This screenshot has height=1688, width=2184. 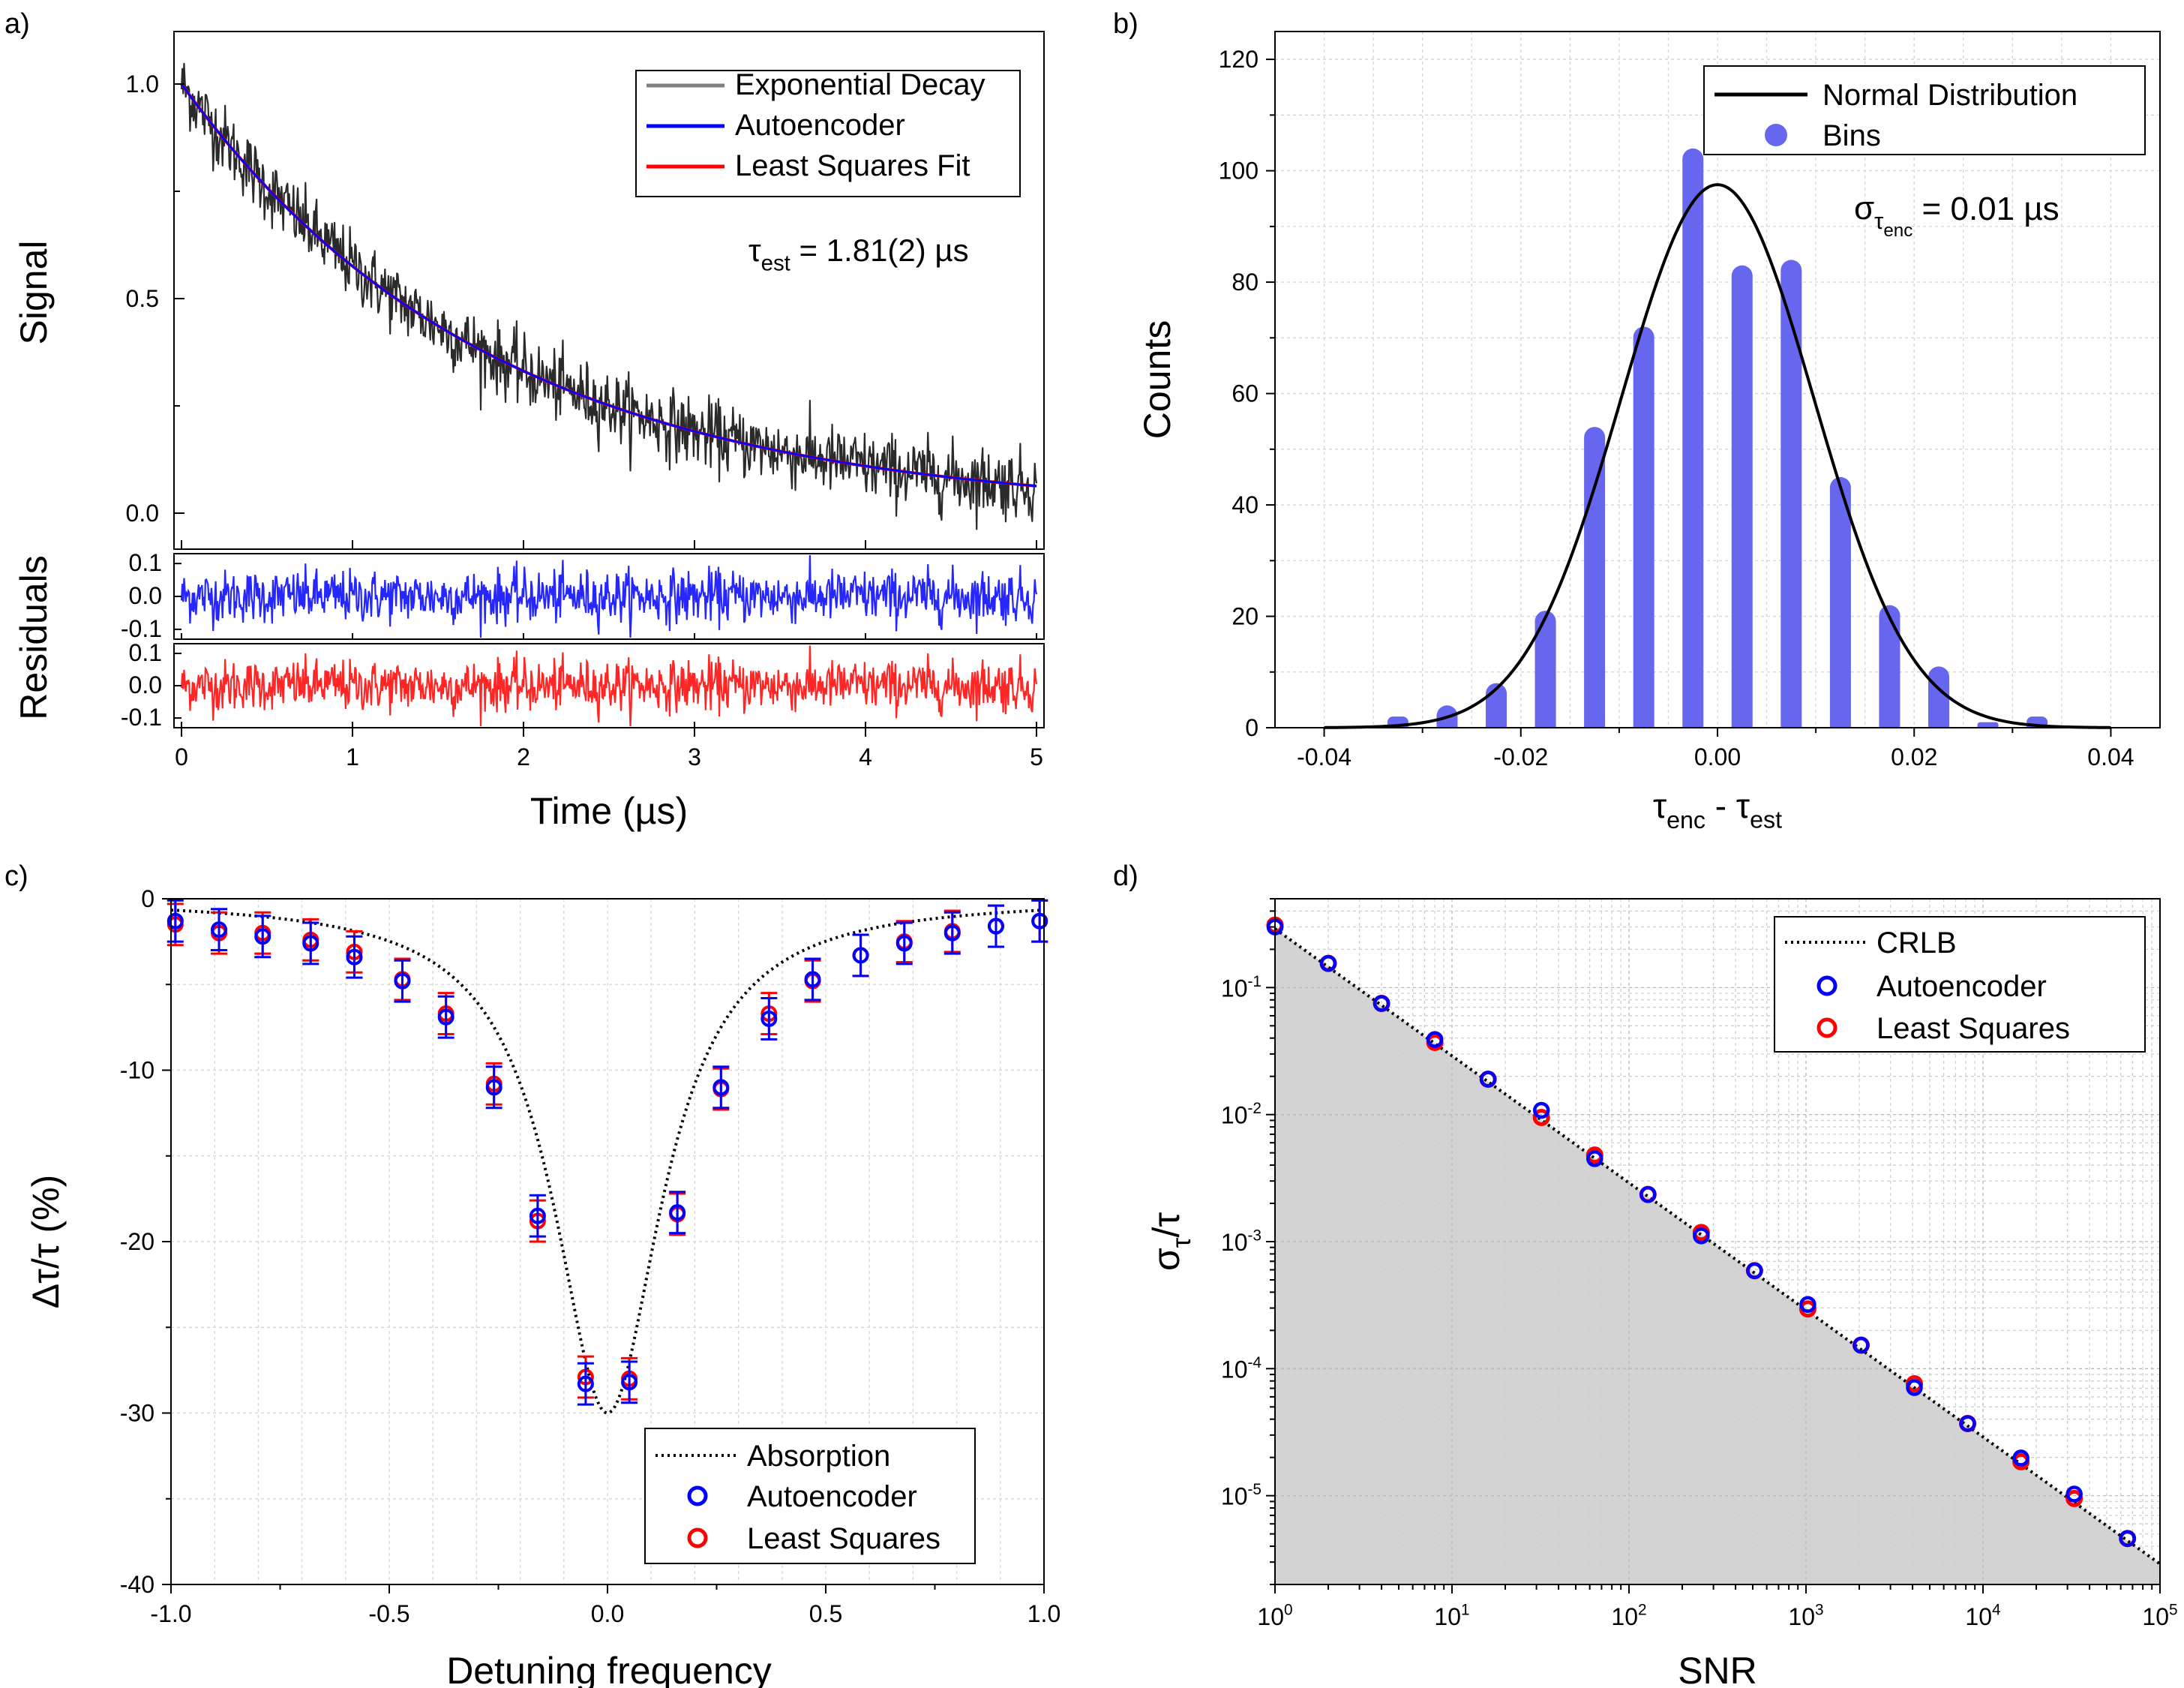 What do you see at coordinates (137, 1070) in the screenshot?
I see `c-y-tick-label: -10` at bounding box center [137, 1070].